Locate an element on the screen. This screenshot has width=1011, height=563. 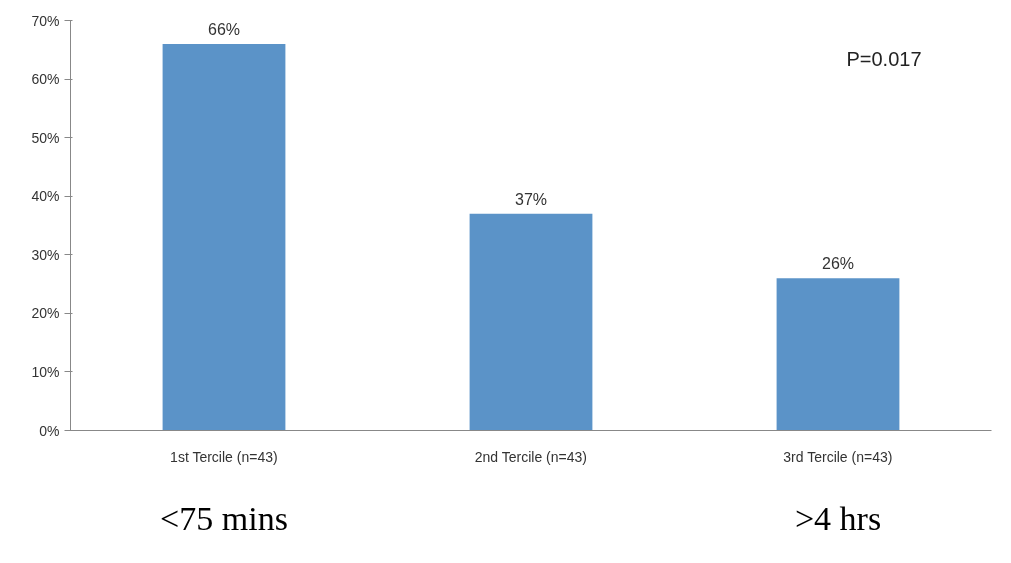
x-tick-label: 2nd Tercile (n=43) is located at coordinates (530, 456).